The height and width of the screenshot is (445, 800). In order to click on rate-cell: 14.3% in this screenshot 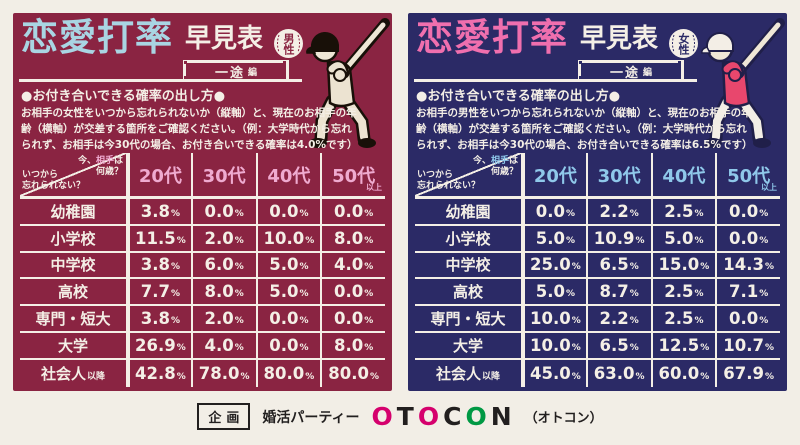, I will do `click(747, 266)`.